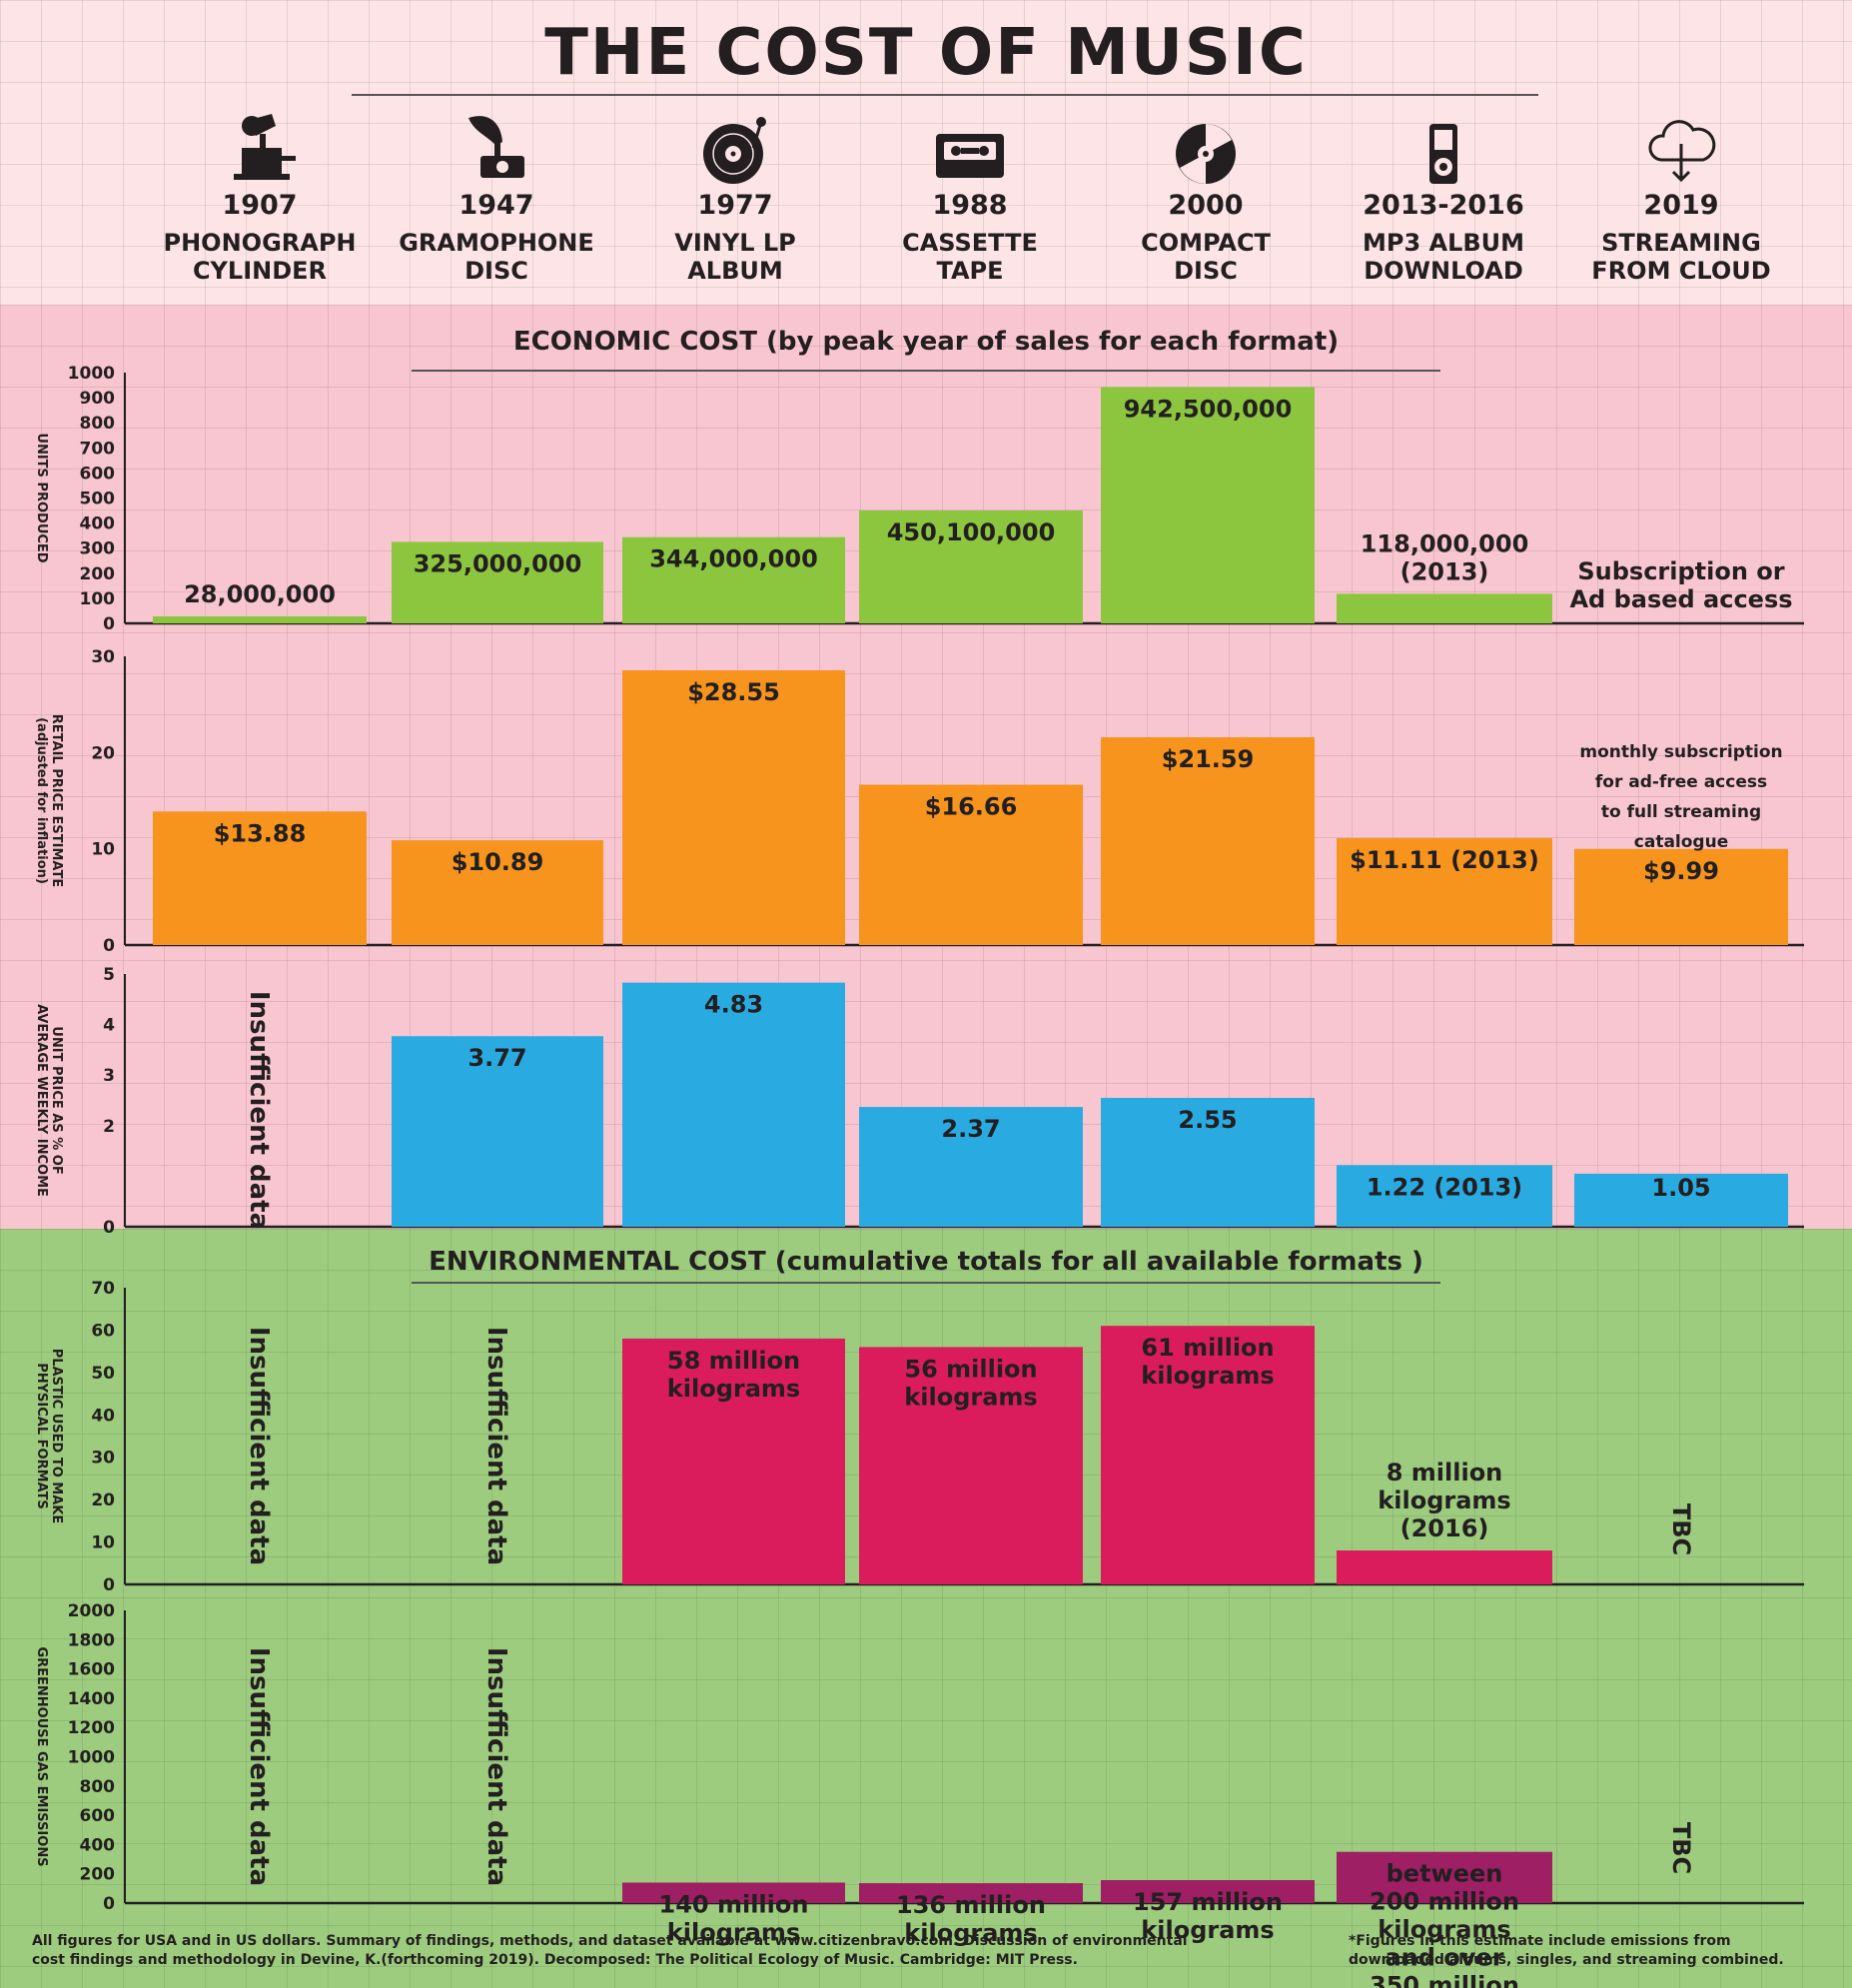  What do you see at coordinates (734, 559) in the screenshot?
I see `bar-value-label: 344,000,000` at bounding box center [734, 559].